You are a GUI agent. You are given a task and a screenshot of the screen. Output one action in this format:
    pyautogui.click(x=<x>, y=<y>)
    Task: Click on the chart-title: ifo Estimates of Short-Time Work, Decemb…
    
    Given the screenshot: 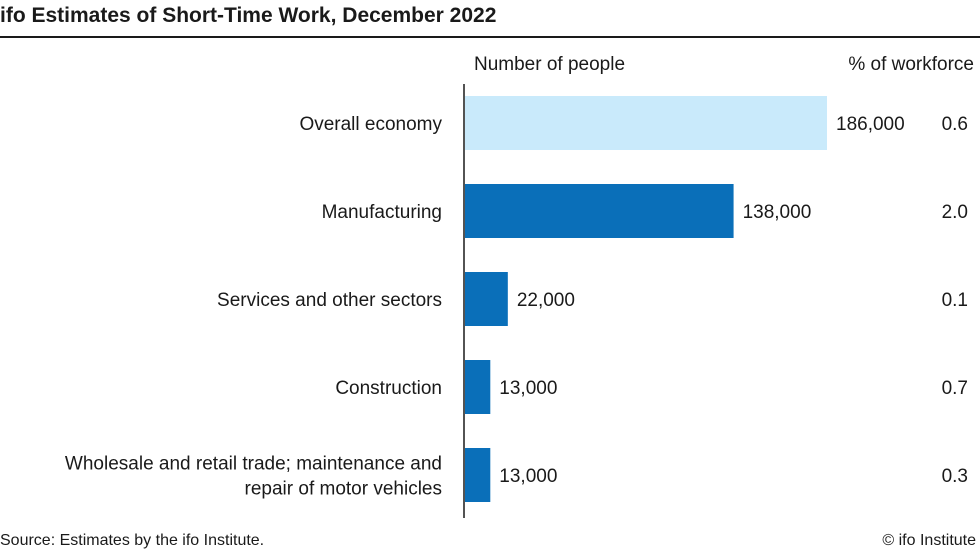 What is the action you would take?
    pyautogui.click(x=248, y=15)
    